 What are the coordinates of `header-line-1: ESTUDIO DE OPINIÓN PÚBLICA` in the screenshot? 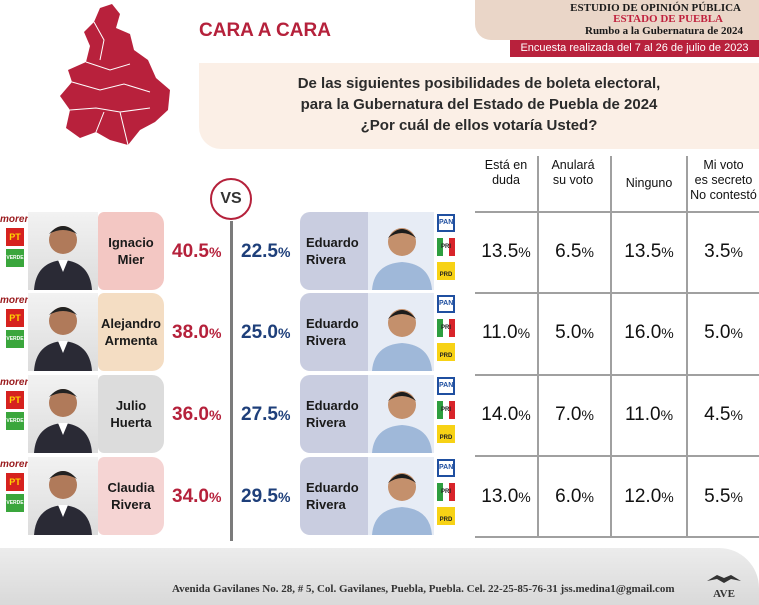 It's located at (655, 8).